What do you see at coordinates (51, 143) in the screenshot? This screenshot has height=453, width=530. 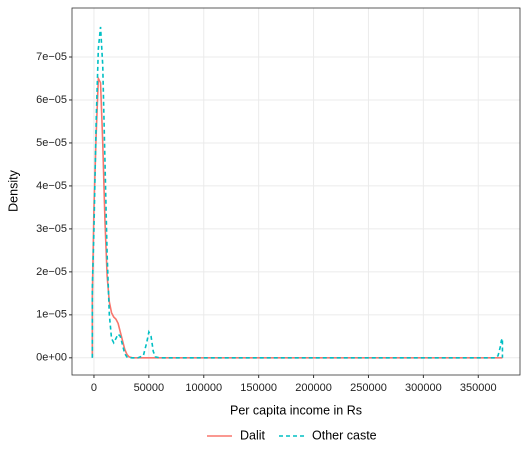 I see `y-tick-label: 5e−05` at bounding box center [51, 143].